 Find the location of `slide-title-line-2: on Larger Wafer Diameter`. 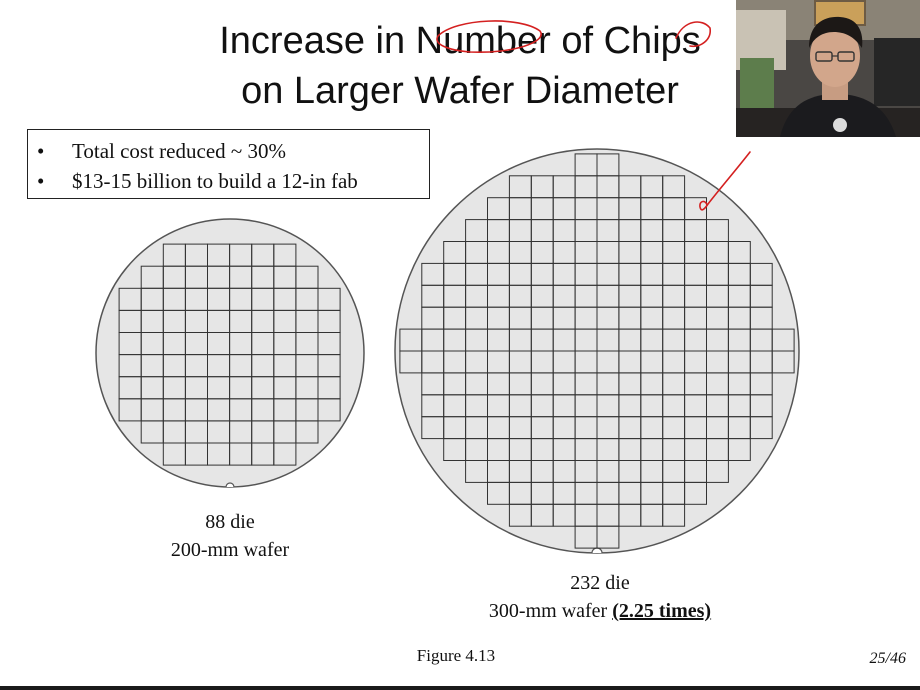

slide-title-line-2: on Larger Wafer Diameter is located at coordinates (460, 91).